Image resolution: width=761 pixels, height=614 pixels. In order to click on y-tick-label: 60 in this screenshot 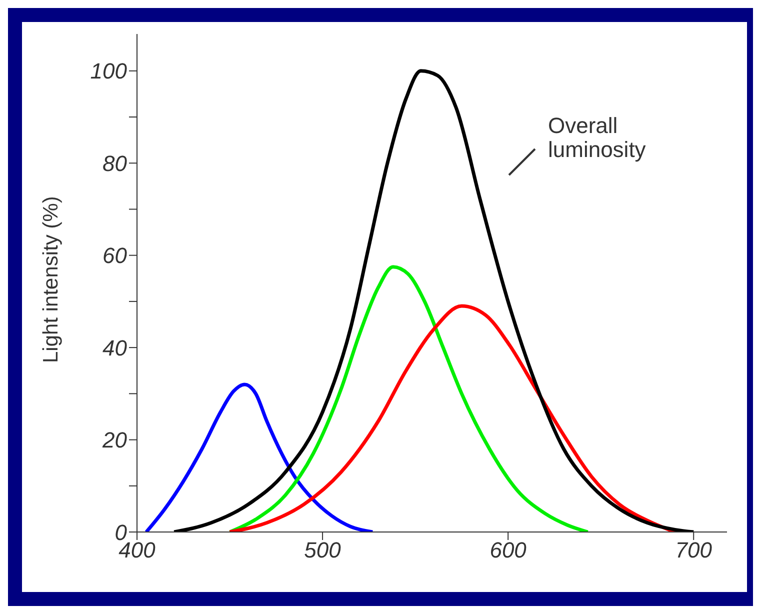, I will do `click(115, 255)`.